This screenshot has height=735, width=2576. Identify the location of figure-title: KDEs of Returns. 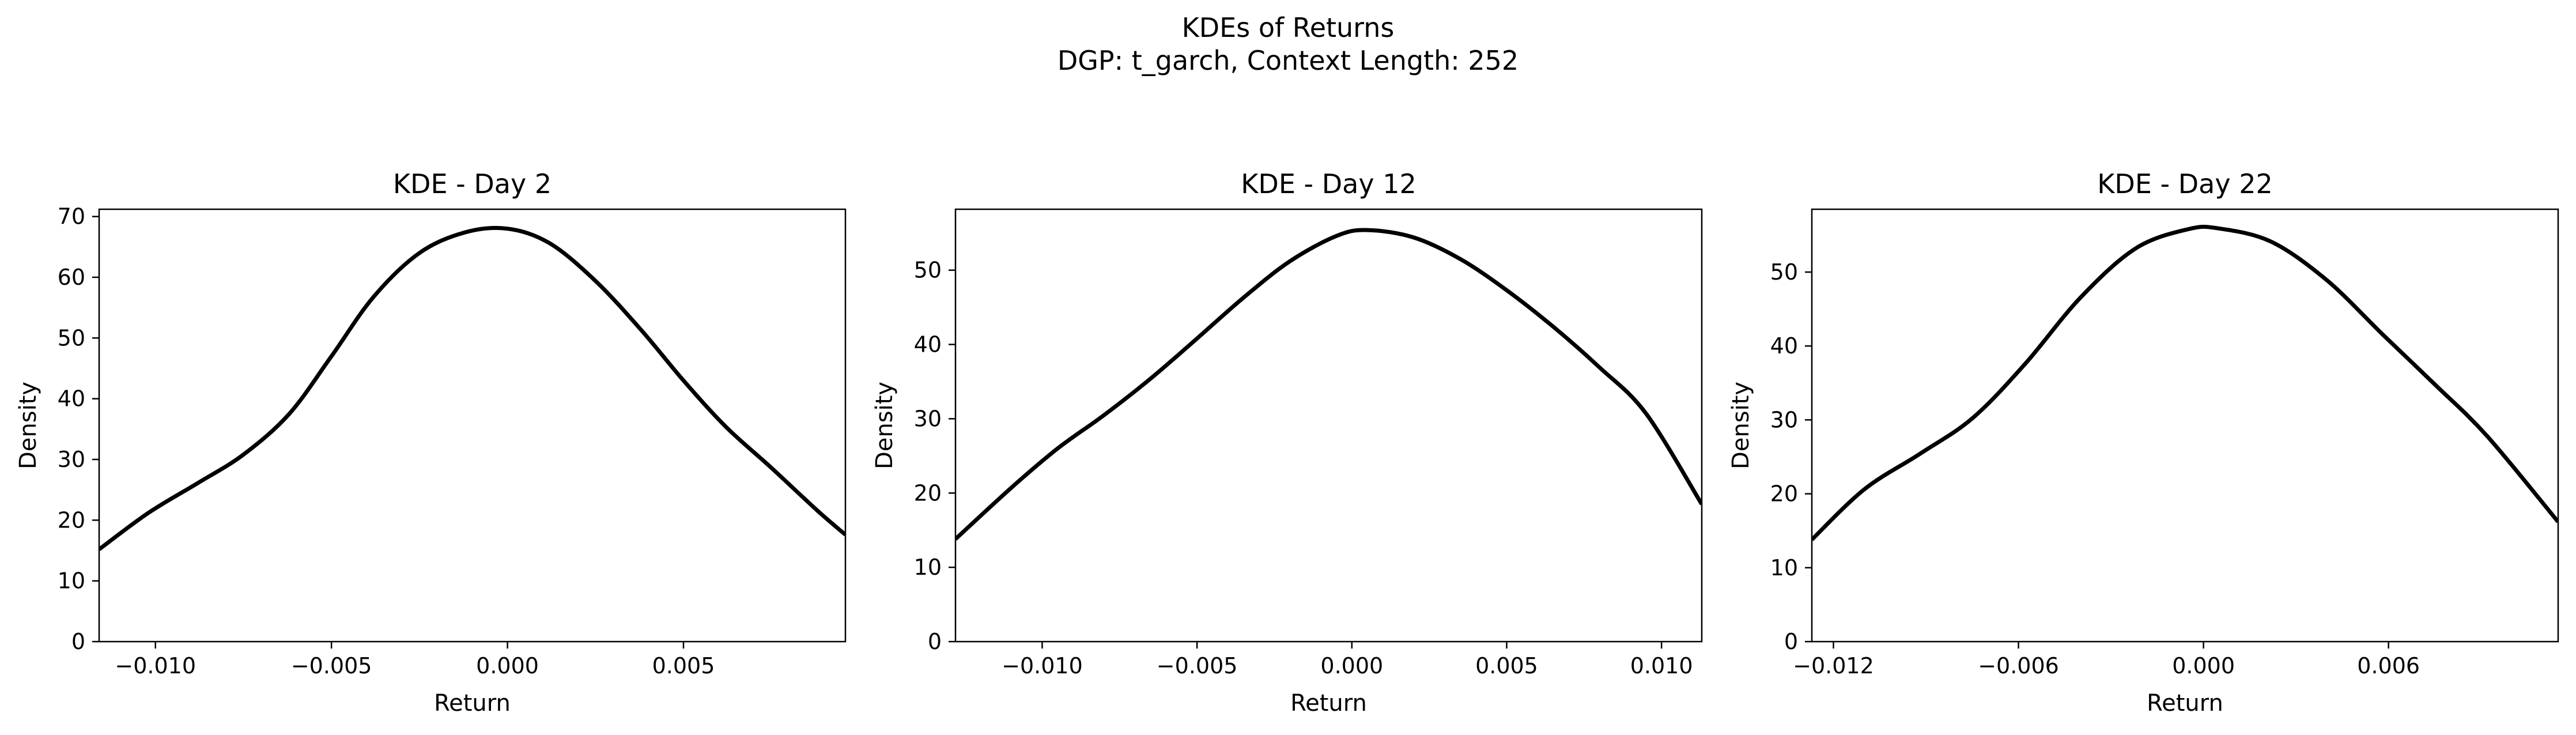
(1288, 27).